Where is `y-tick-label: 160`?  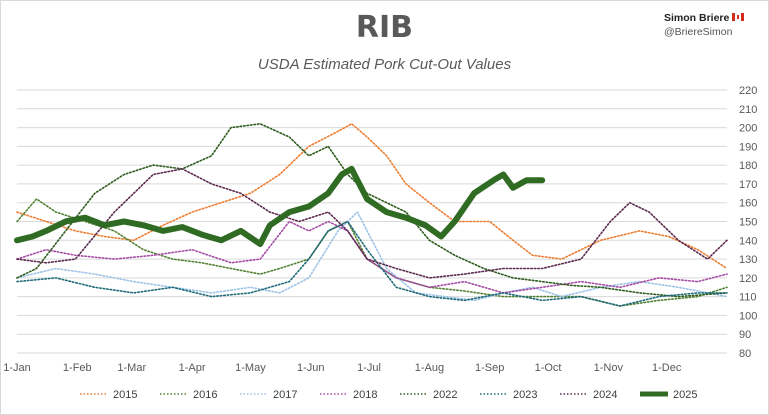 y-tick-label: 160 is located at coordinates (748, 204).